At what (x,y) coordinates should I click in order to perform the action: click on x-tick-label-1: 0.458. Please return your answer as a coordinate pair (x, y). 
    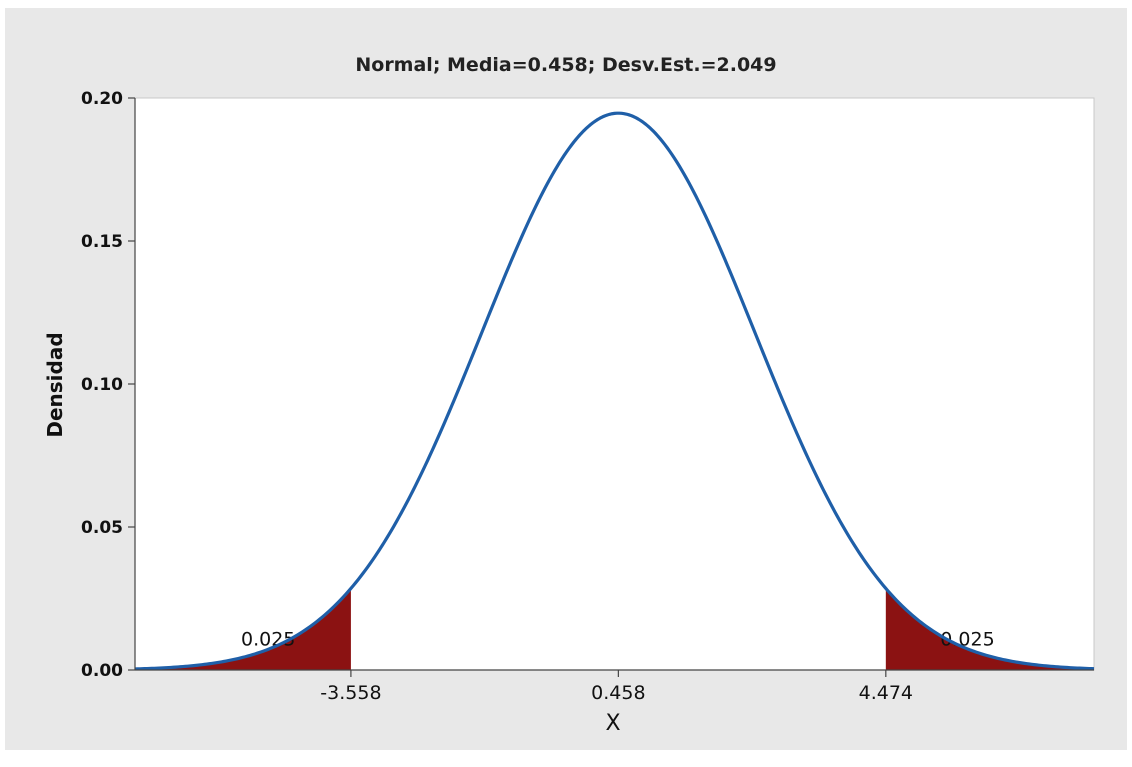
    Looking at the image, I should click on (618, 693).